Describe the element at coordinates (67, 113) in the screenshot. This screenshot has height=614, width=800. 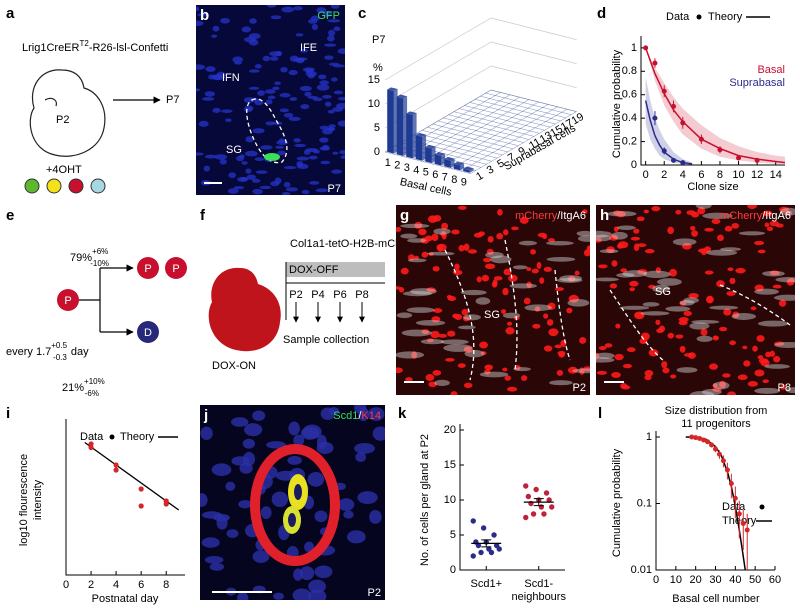
I see `embryo-outline` at that location.